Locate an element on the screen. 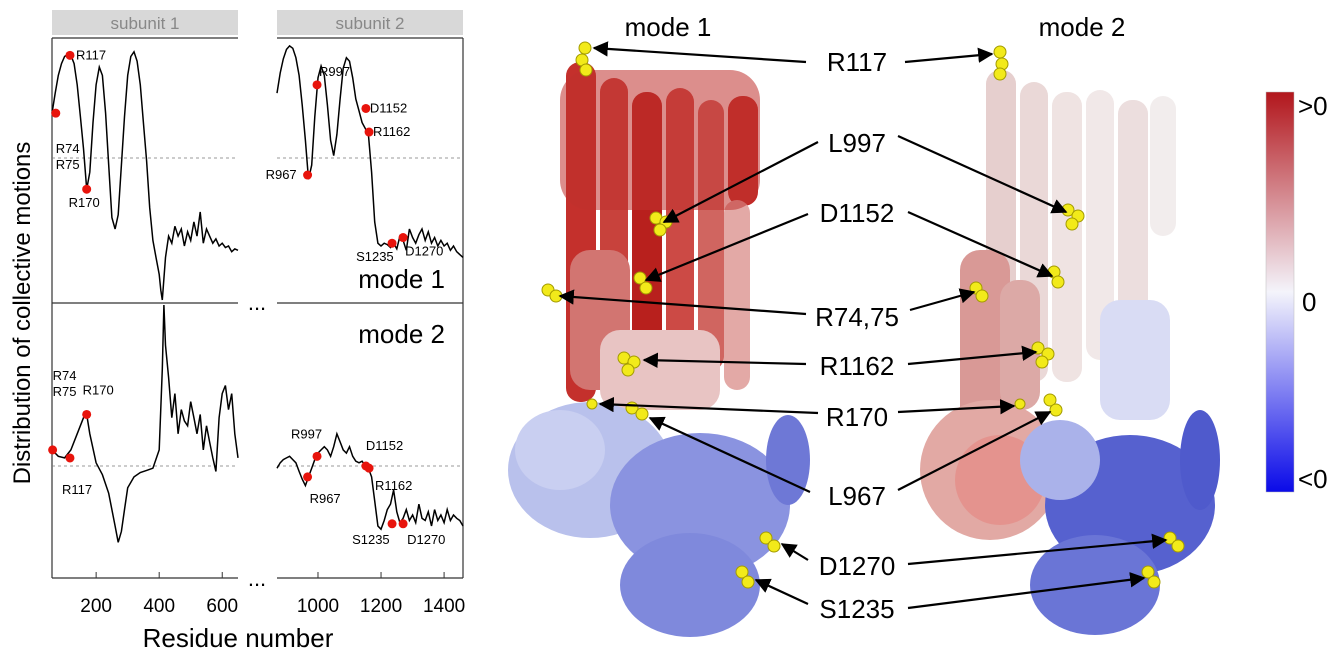  y-axis-label: Distribution of collective motions is located at coordinates (22, 313).